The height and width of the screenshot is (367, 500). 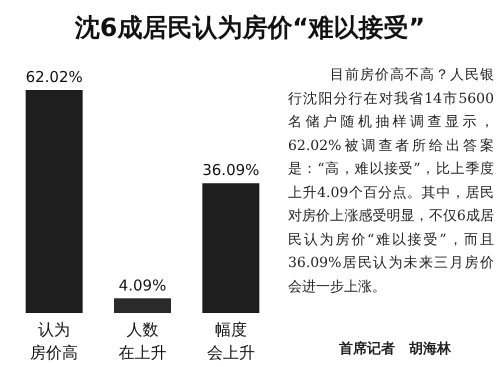 I want to click on category: 认为房价高, so click(x=54, y=341).